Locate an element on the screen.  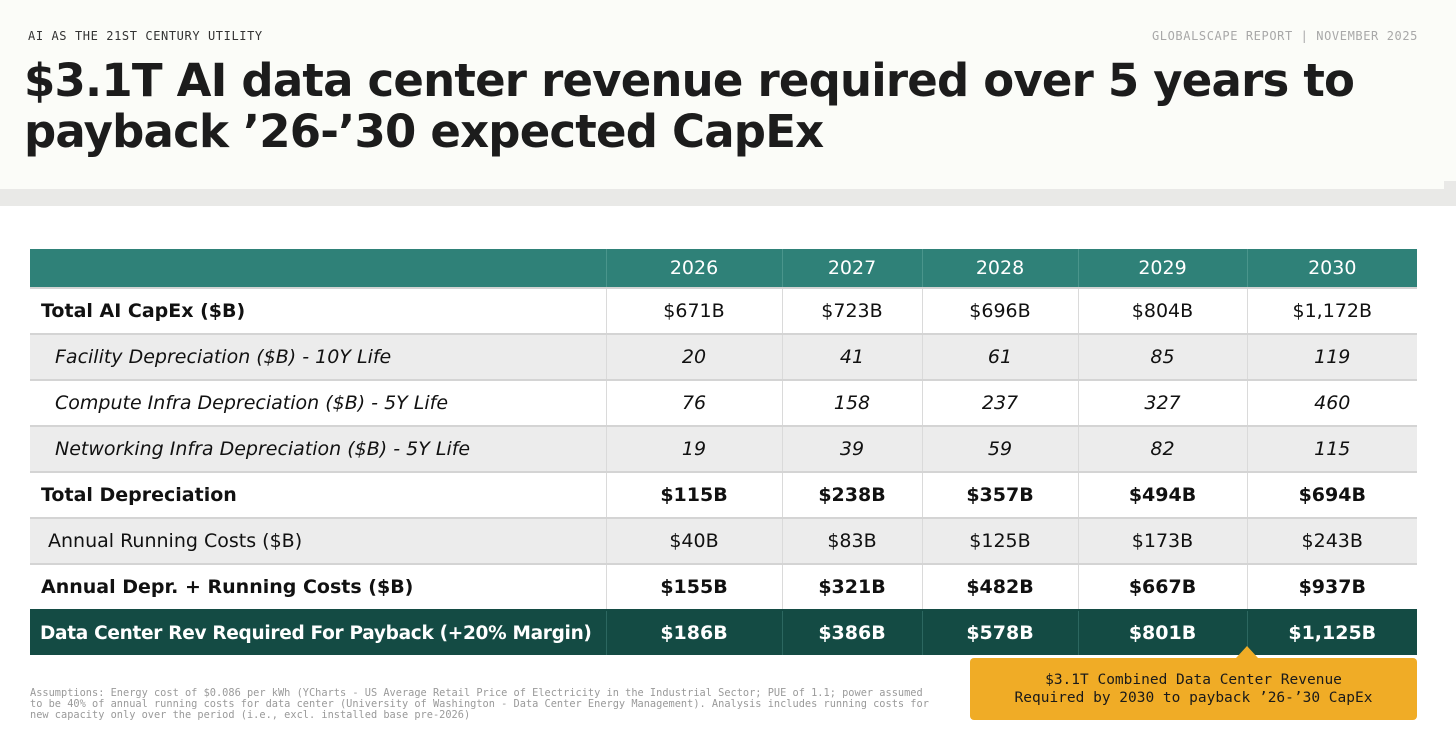
callout-line-1: $3.1T Combined Data Center Revenue is located at coordinates (1193, 680).